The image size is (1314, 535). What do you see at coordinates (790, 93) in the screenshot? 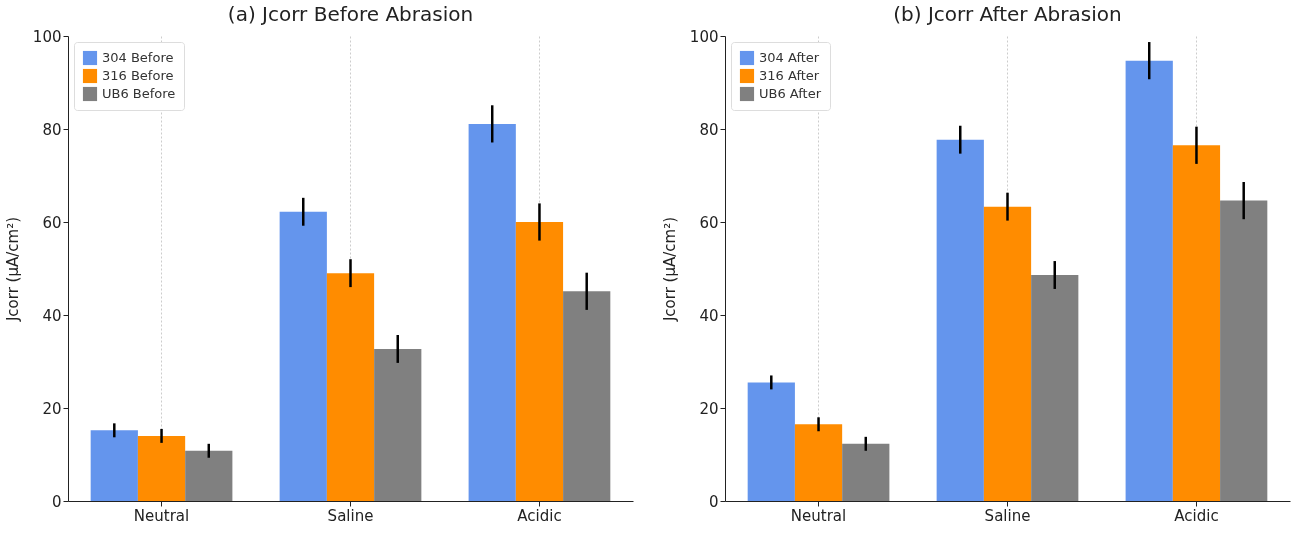
I see `legend-label: UB6 After` at bounding box center [790, 93].